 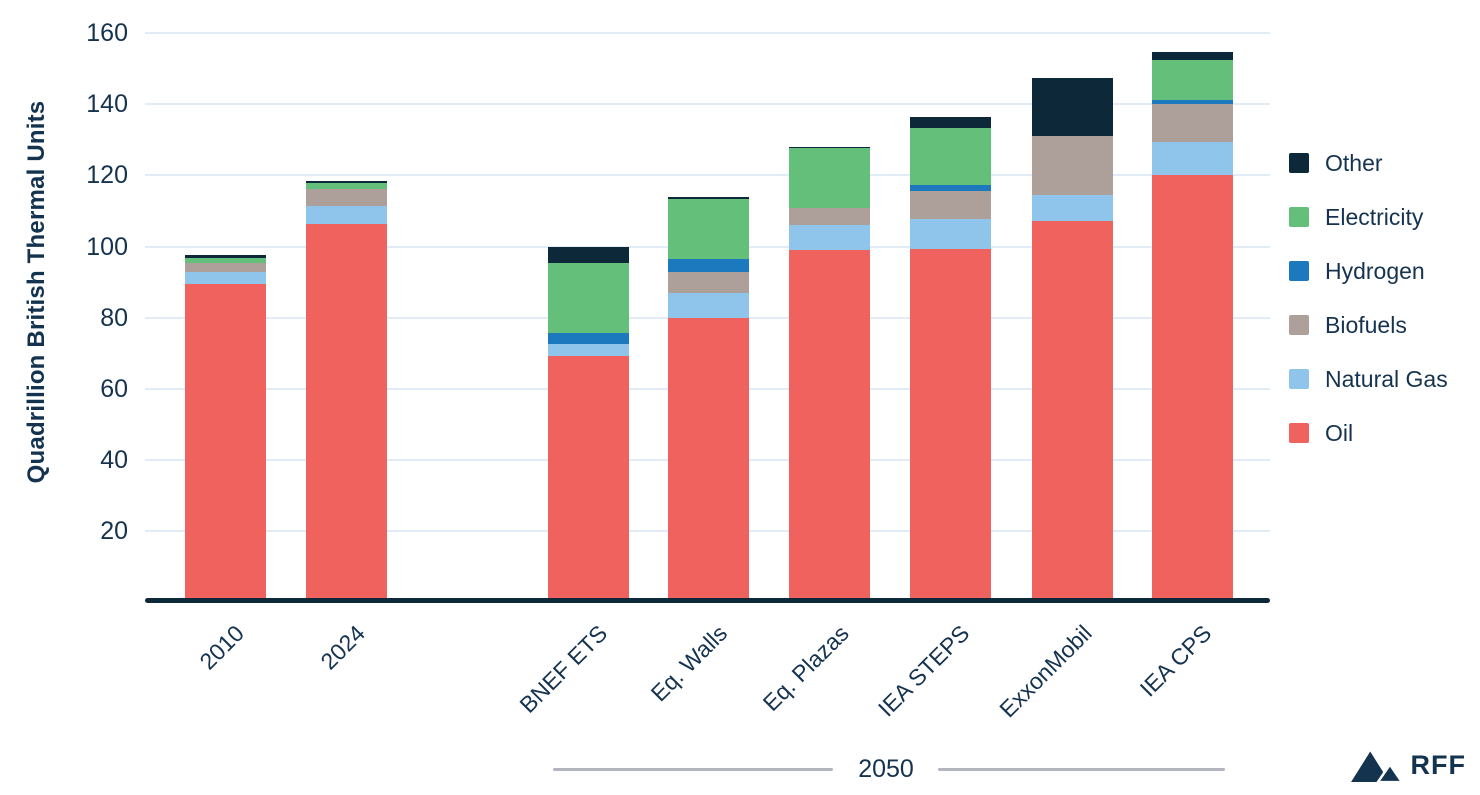 I want to click on x-tick-label-eq-walls: Eq. Walls, so click(x=689, y=663).